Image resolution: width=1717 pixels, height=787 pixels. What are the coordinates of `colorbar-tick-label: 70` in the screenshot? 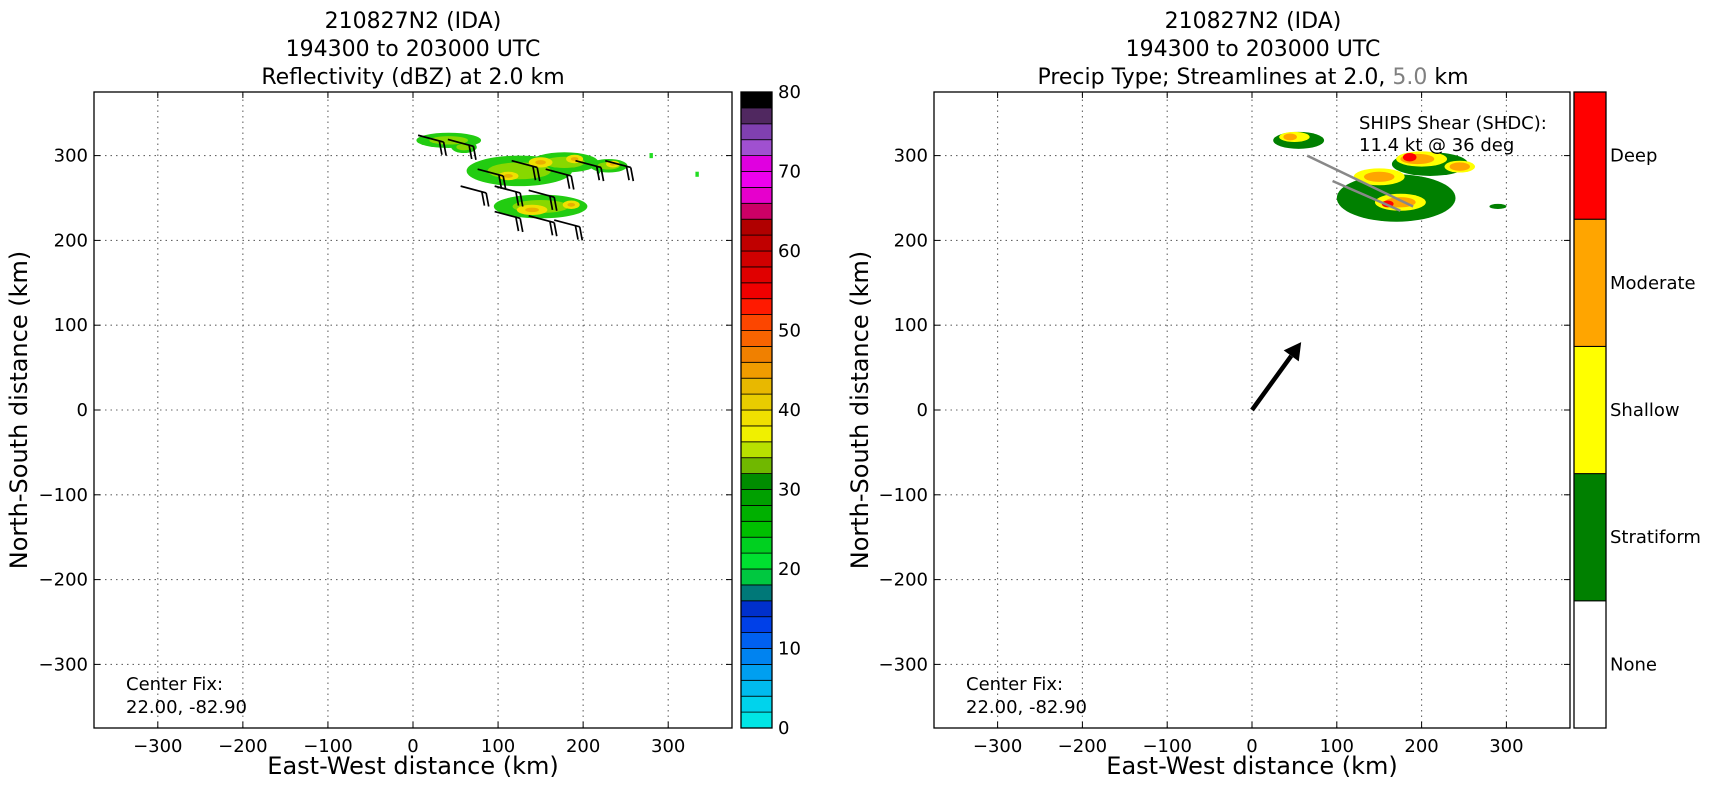 It's located at (789, 172).